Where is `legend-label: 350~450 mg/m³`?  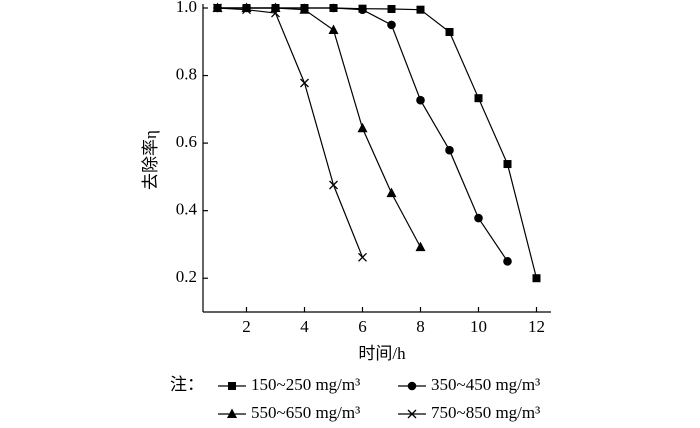 legend-label: 350~450 mg/m³ is located at coordinates (485, 384).